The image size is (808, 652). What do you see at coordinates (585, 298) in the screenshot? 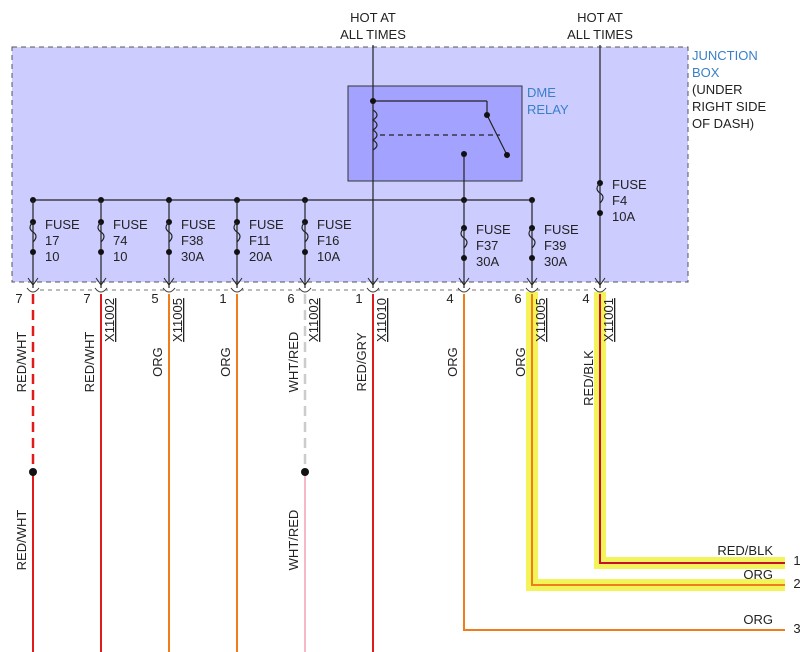
I see `pin-number: 4` at bounding box center [585, 298].